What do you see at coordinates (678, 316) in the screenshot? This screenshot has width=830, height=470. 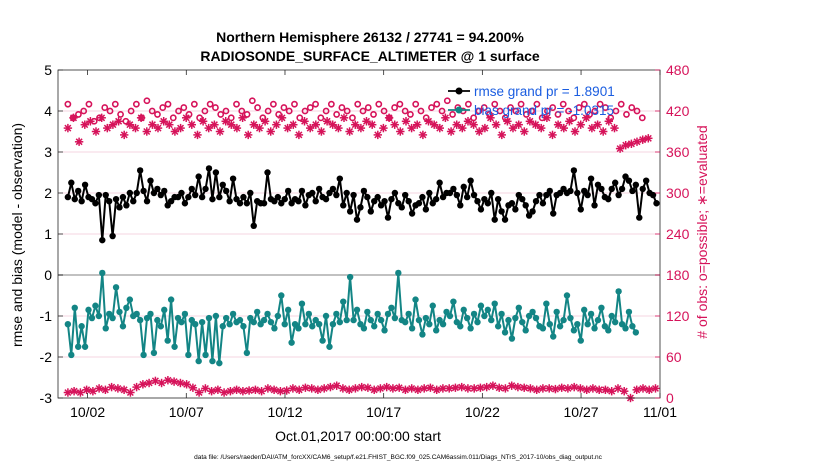 I see `y-tick-label-right: 120` at bounding box center [678, 316].